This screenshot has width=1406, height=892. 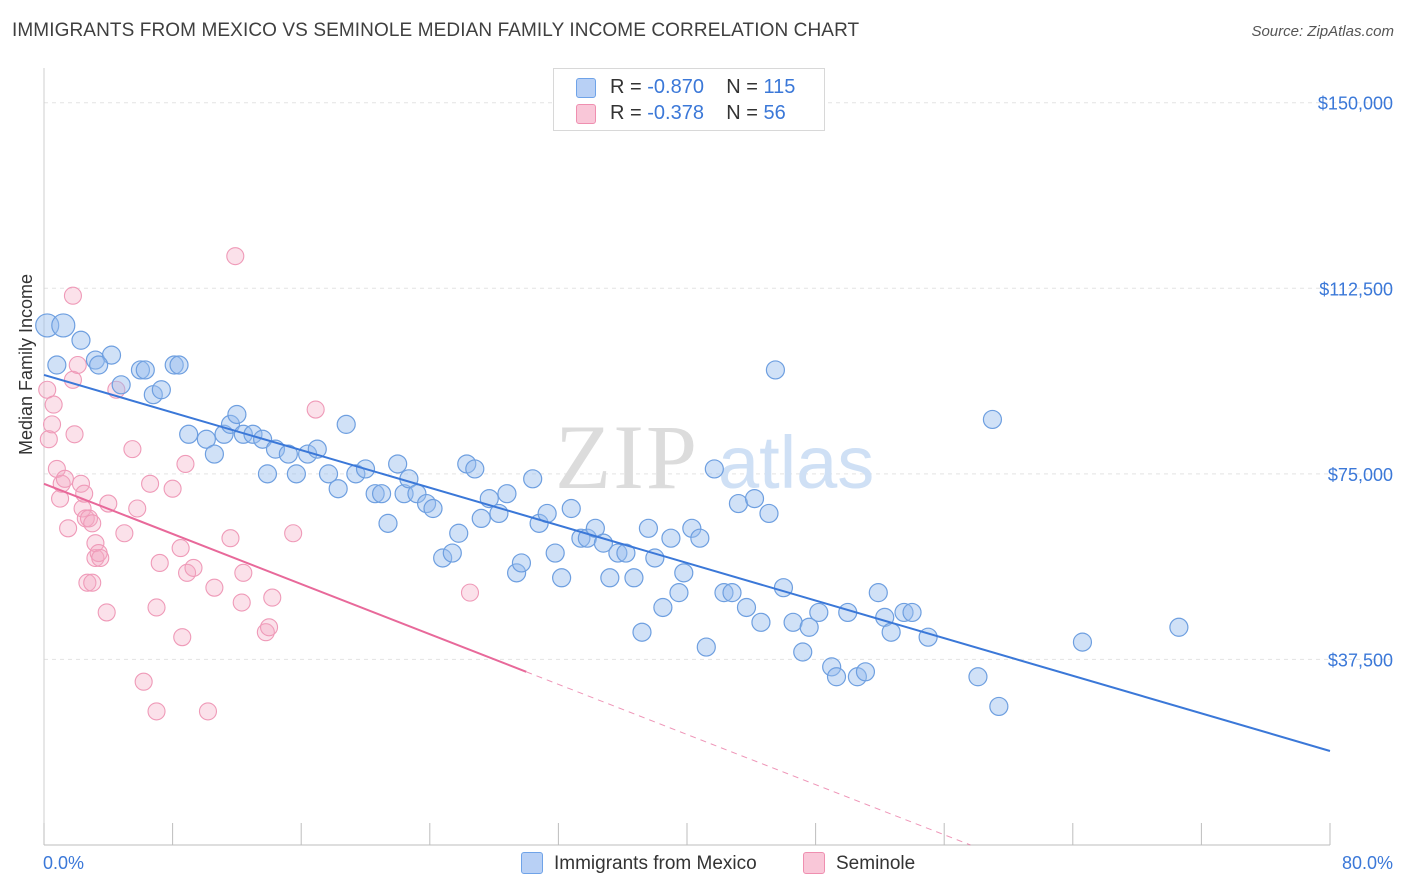 What do you see at coordinates (1322, 31) in the screenshot?
I see `source-credit: Source: ZipAtlas.com` at bounding box center [1322, 31].